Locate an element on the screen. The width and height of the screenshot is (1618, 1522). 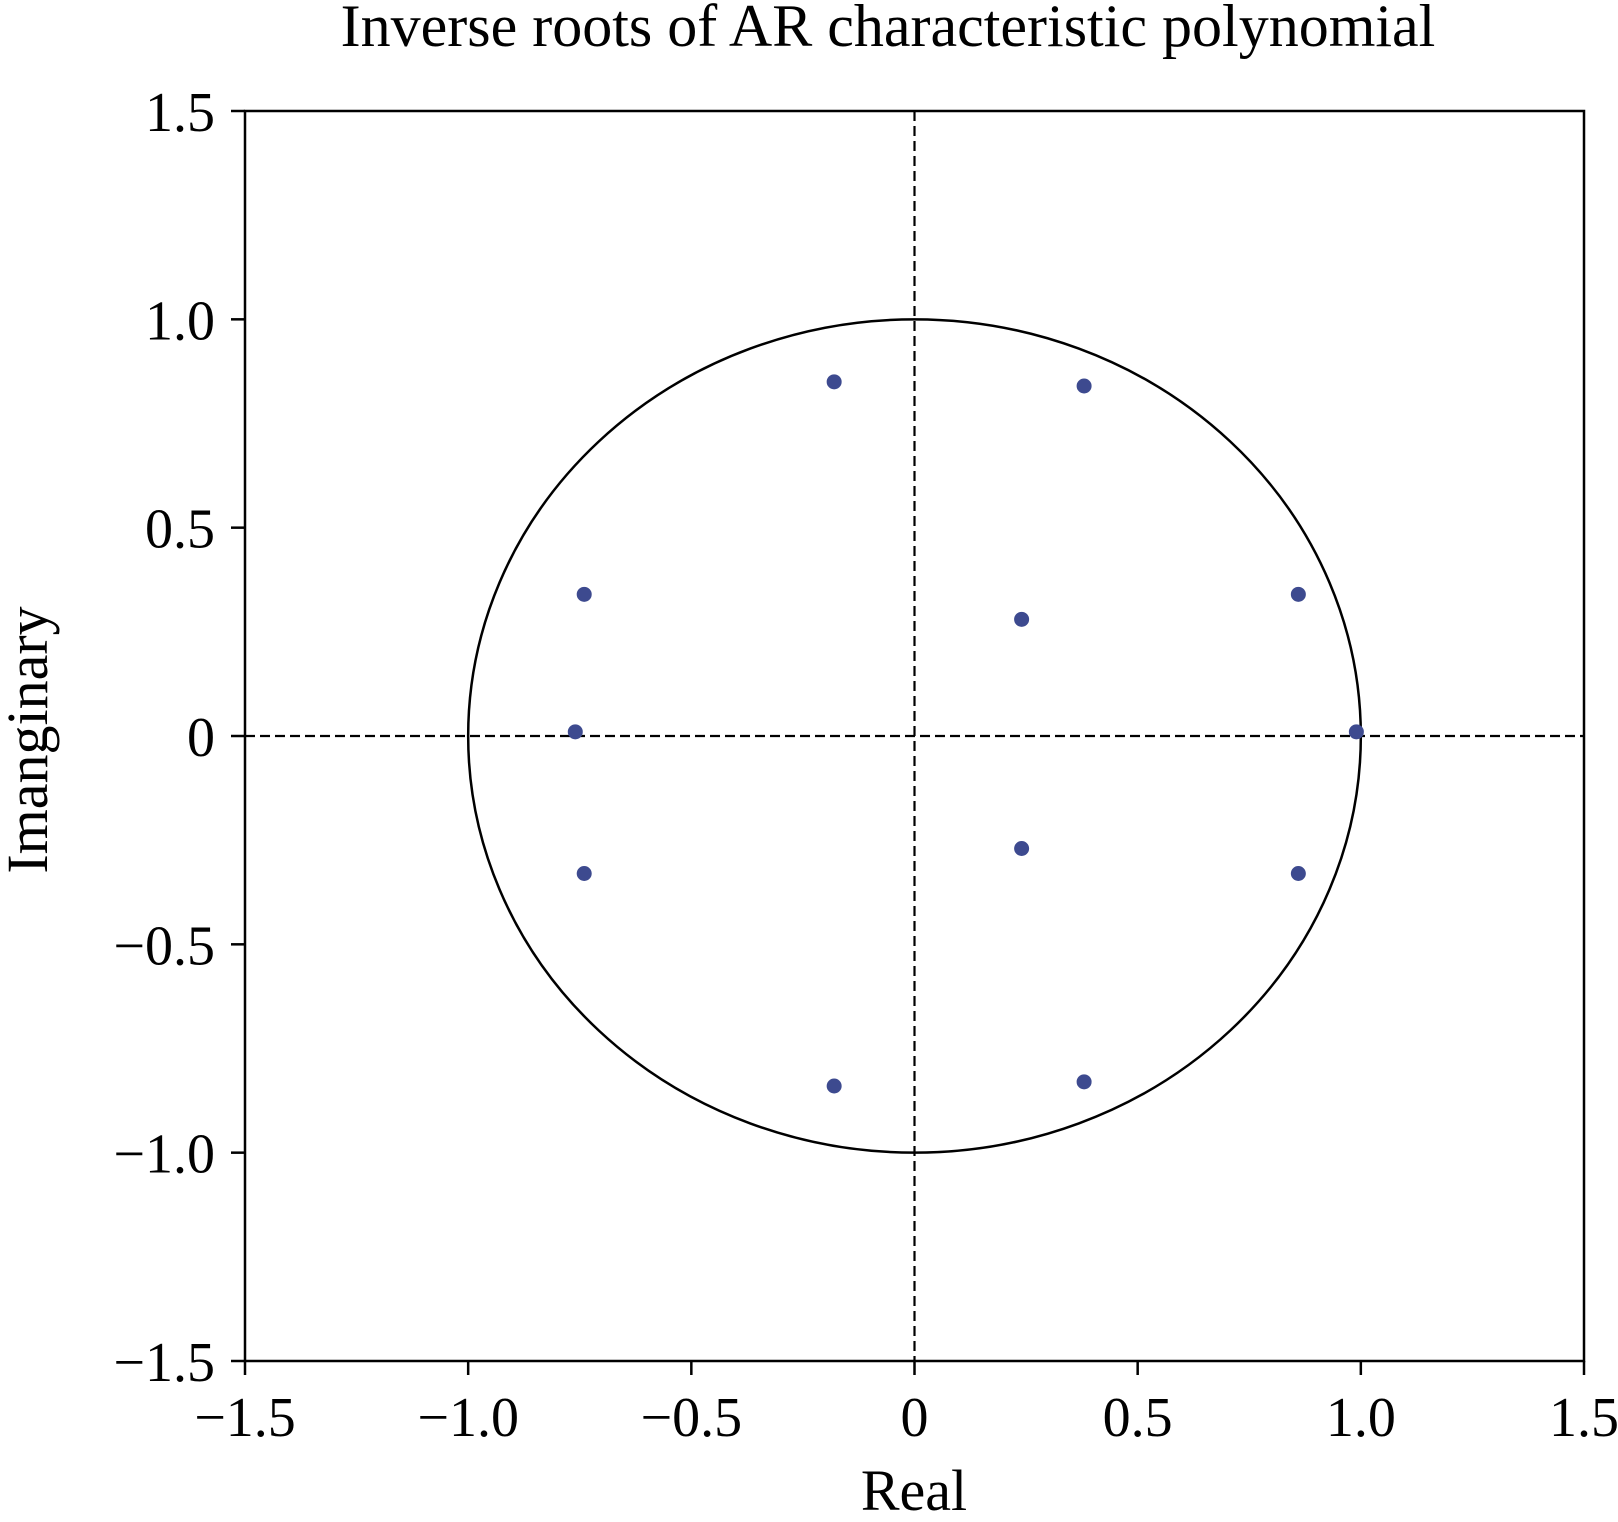
x-axis-label: Real is located at coordinates (914, 1490).